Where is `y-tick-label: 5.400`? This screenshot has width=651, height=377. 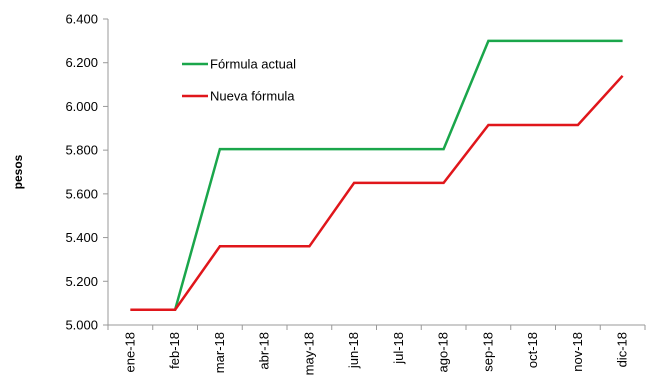
y-tick-label: 5.400 is located at coordinates (81, 237).